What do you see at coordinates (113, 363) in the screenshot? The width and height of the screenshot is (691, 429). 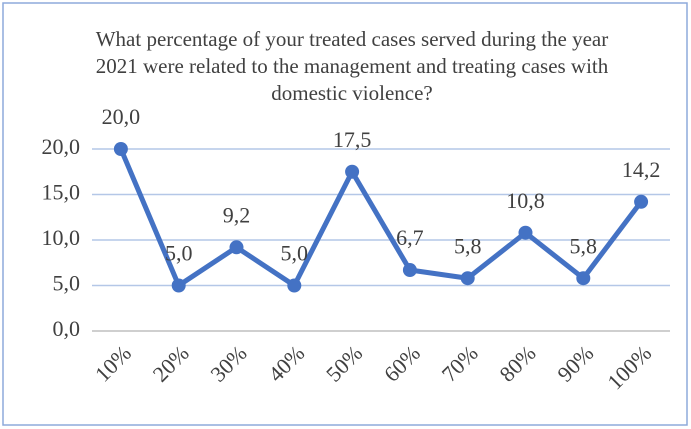 I see `x-tick-label: 10%` at bounding box center [113, 363].